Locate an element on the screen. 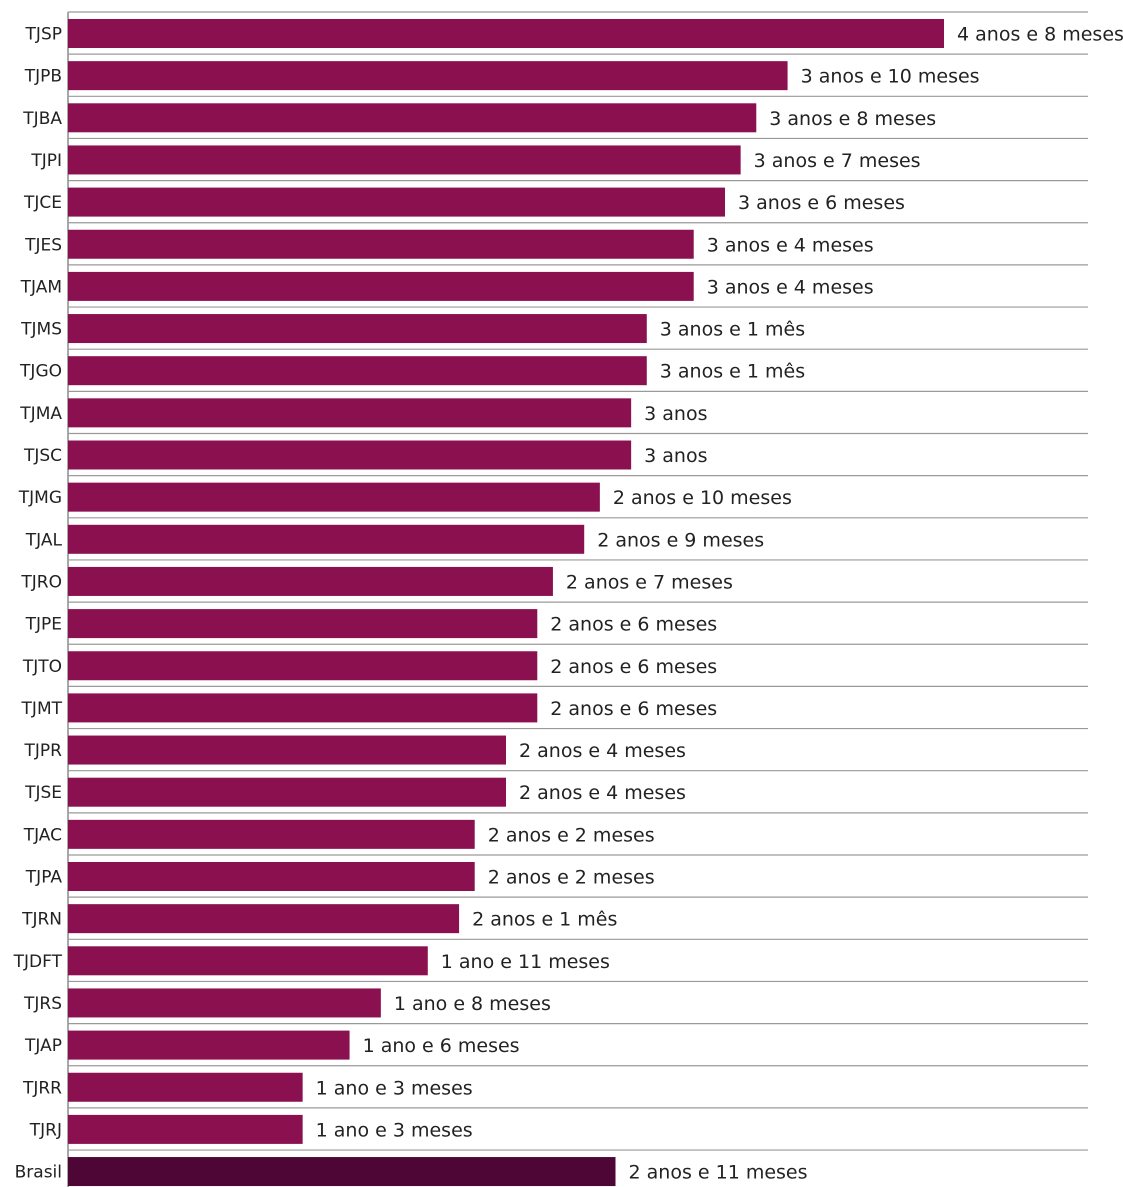 The width and height of the screenshot is (1123, 1187). value-label: 3 anos e 10 meses is located at coordinates (890, 77).